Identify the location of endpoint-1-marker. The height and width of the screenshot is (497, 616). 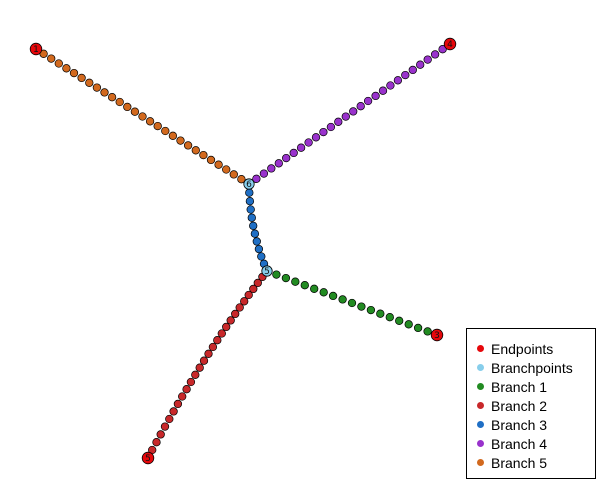
(36, 49).